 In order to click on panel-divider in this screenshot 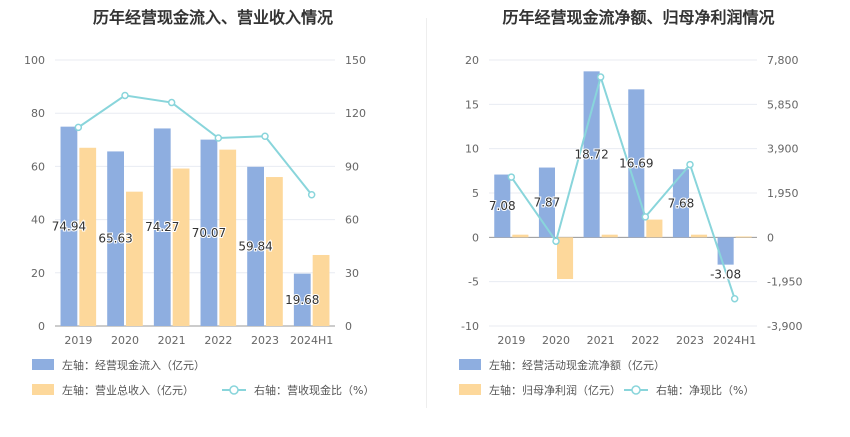, I will do `click(426, 213)`.